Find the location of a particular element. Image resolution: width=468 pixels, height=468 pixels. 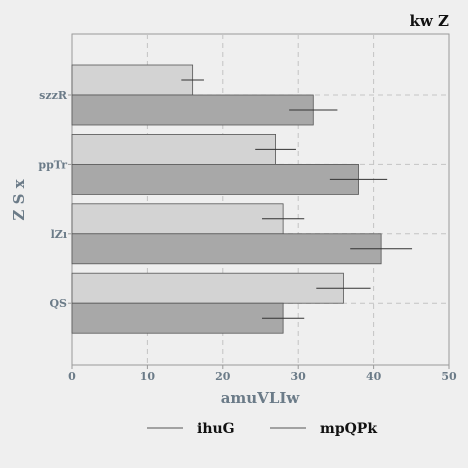

bar-ihuG-QS is located at coordinates (207, 288).